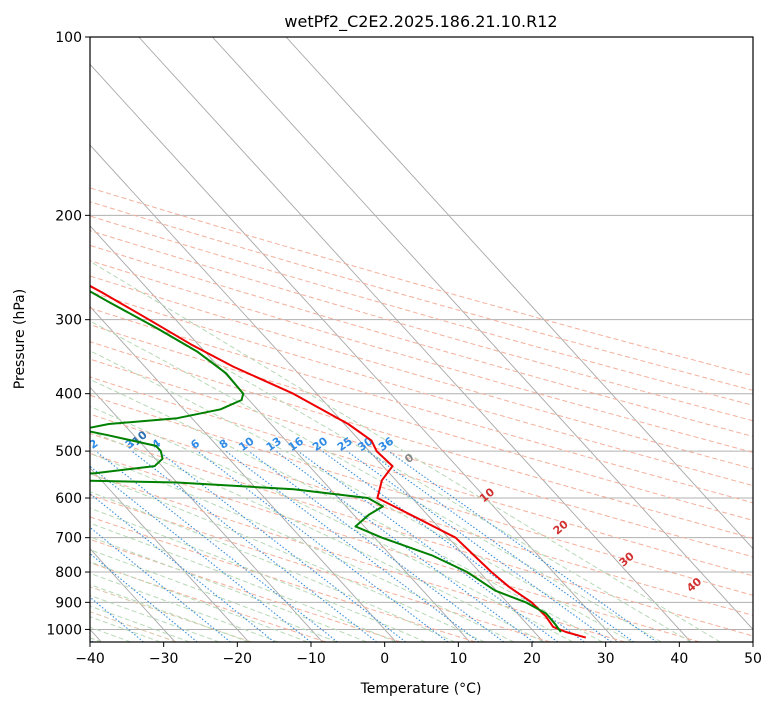 Image resolution: width=775 pixels, height=708 pixels. Describe the element at coordinates (238, 659) in the screenshot. I see `x-tick-label: −20` at that location.